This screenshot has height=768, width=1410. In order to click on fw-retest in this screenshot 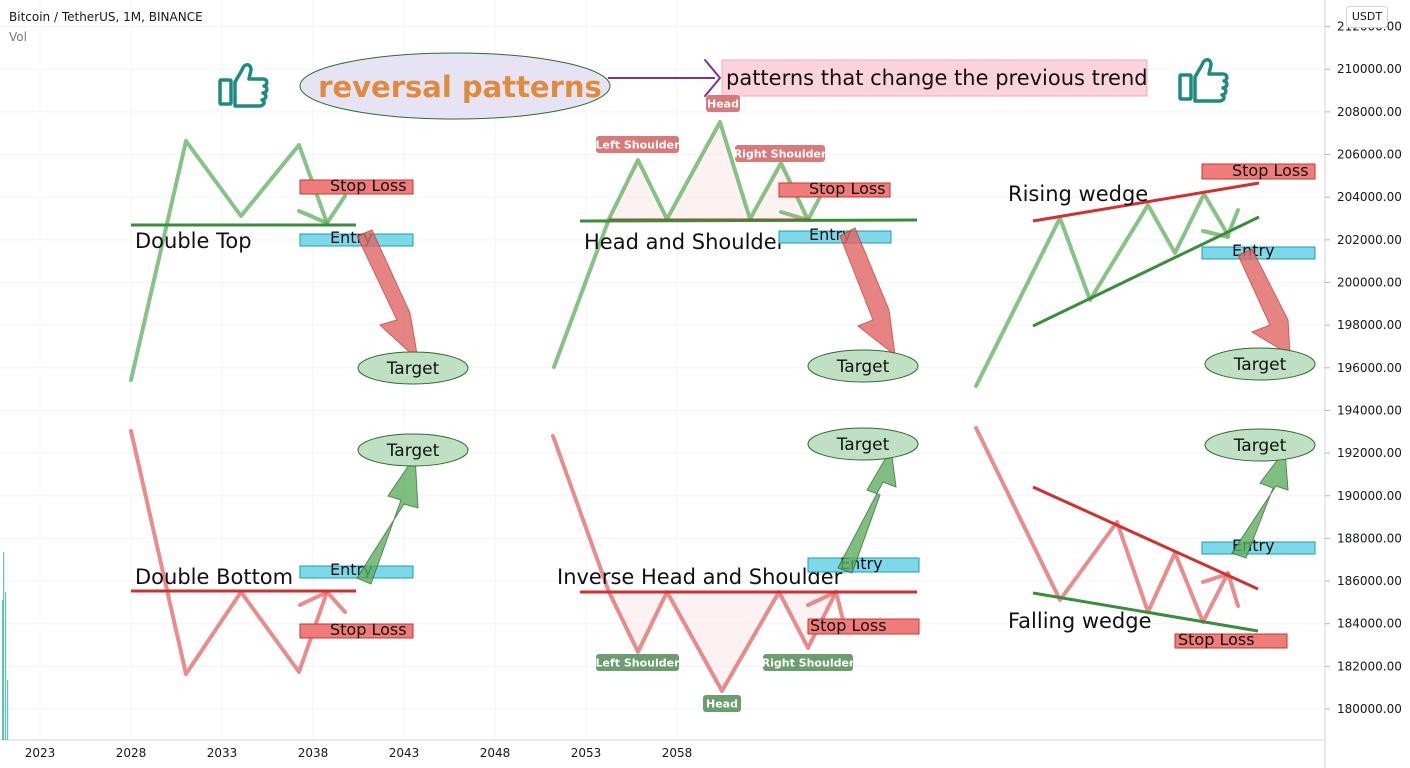, I will do `click(1215, 578)`.